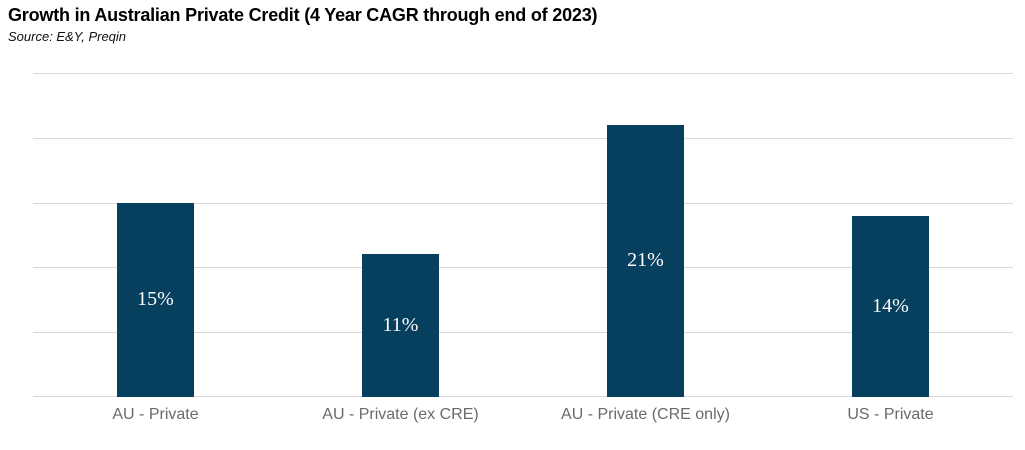 The image size is (1025, 450). I want to click on bar: 21%, so click(645, 260).